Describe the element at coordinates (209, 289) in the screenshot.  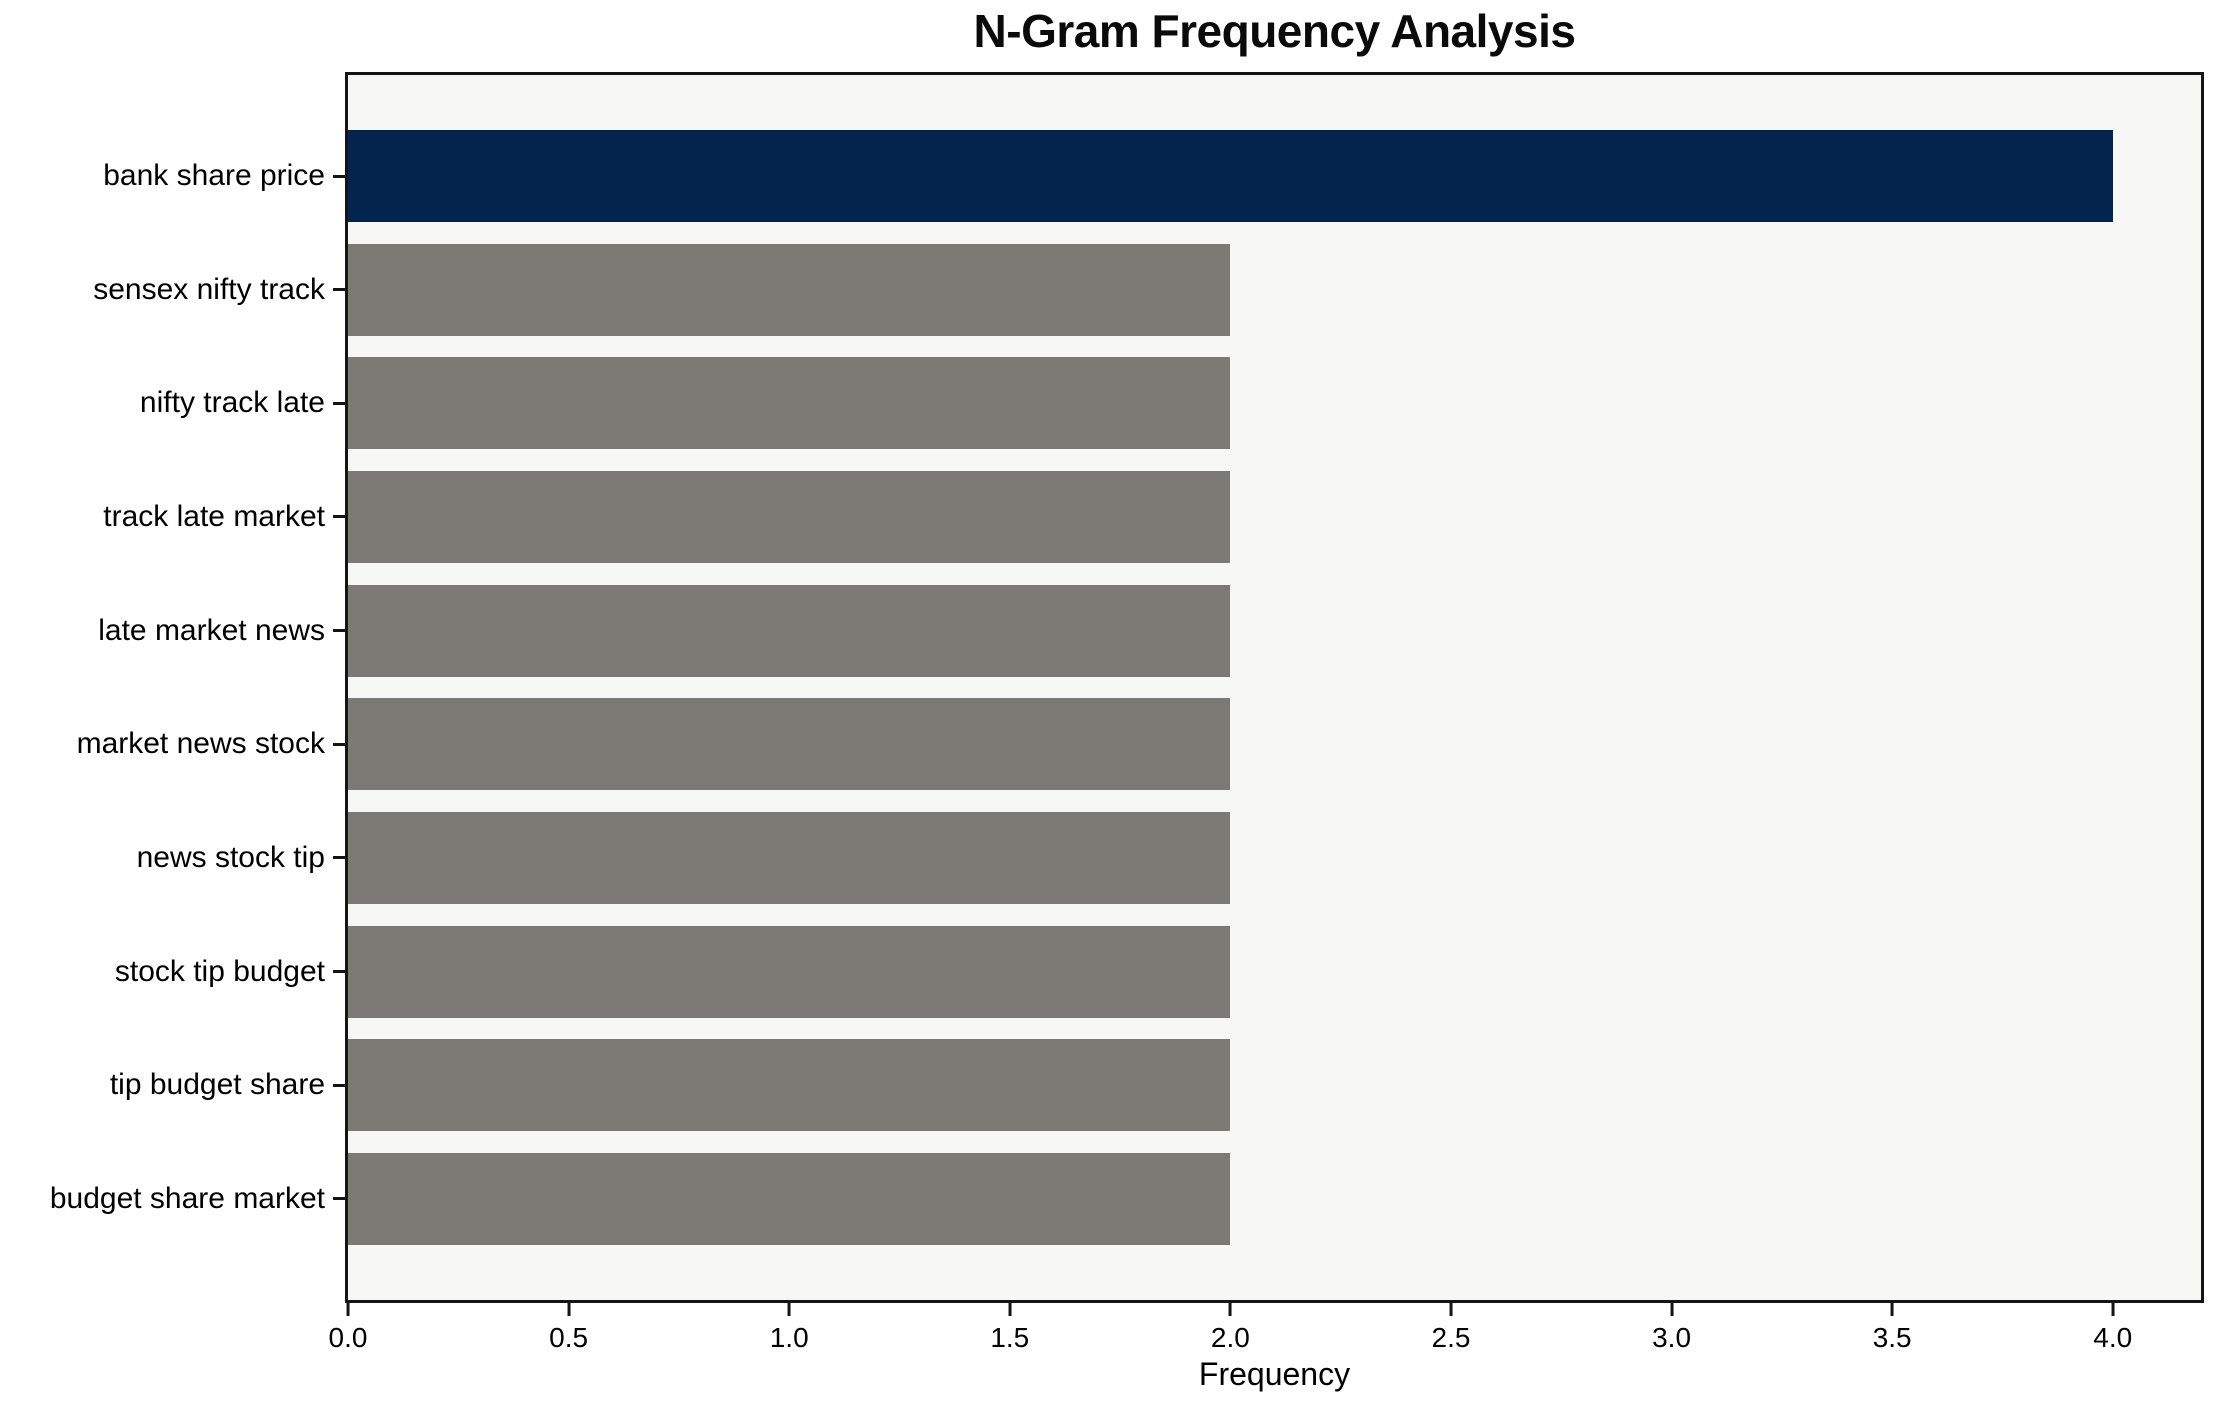
I see `y-tick-label: sensex nifty track` at that location.